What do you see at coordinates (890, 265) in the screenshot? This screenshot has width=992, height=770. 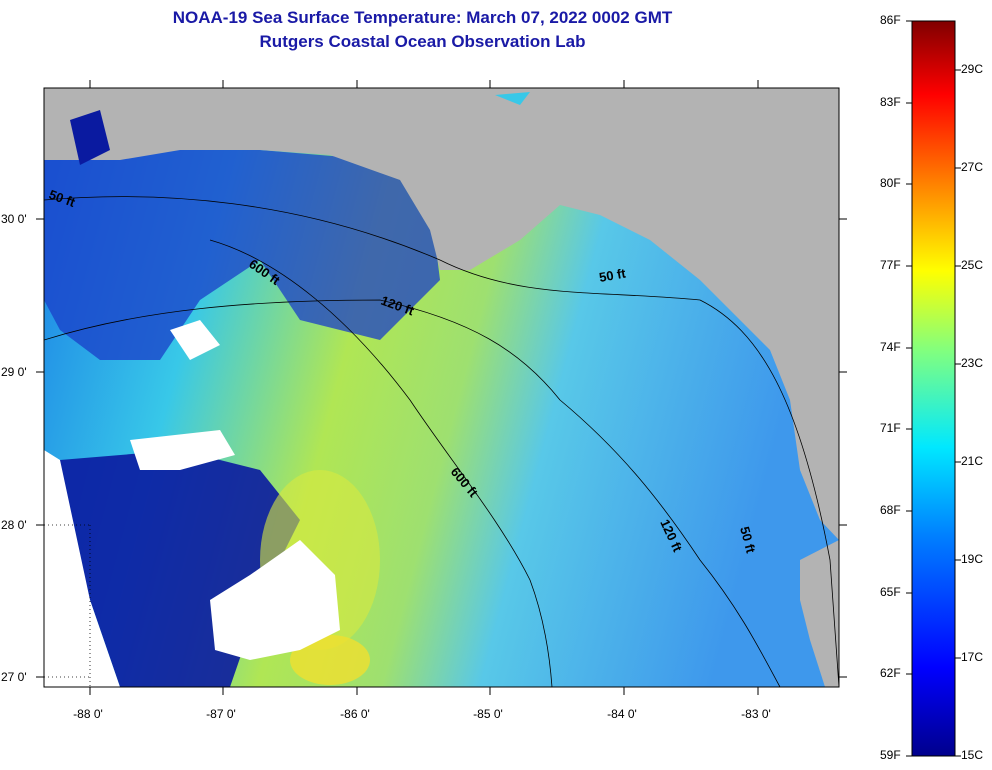 I see `colorbar-label-f: 77F` at bounding box center [890, 265].